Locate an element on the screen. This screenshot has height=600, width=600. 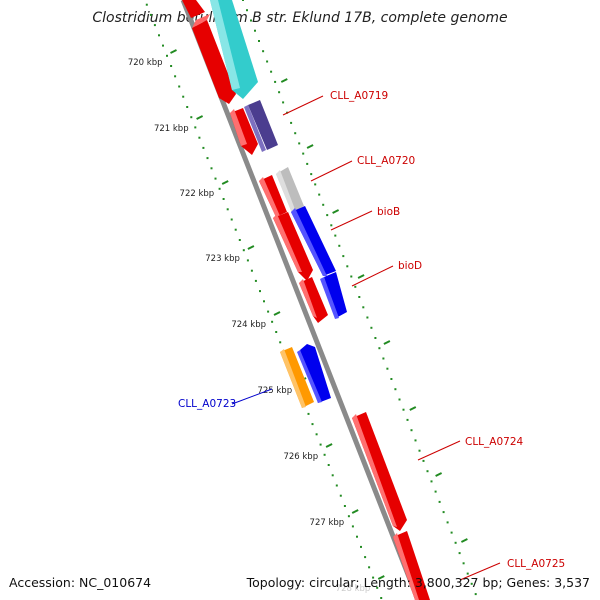
ruler-tick-label: 727 kbp is located at coordinates (327, 523).